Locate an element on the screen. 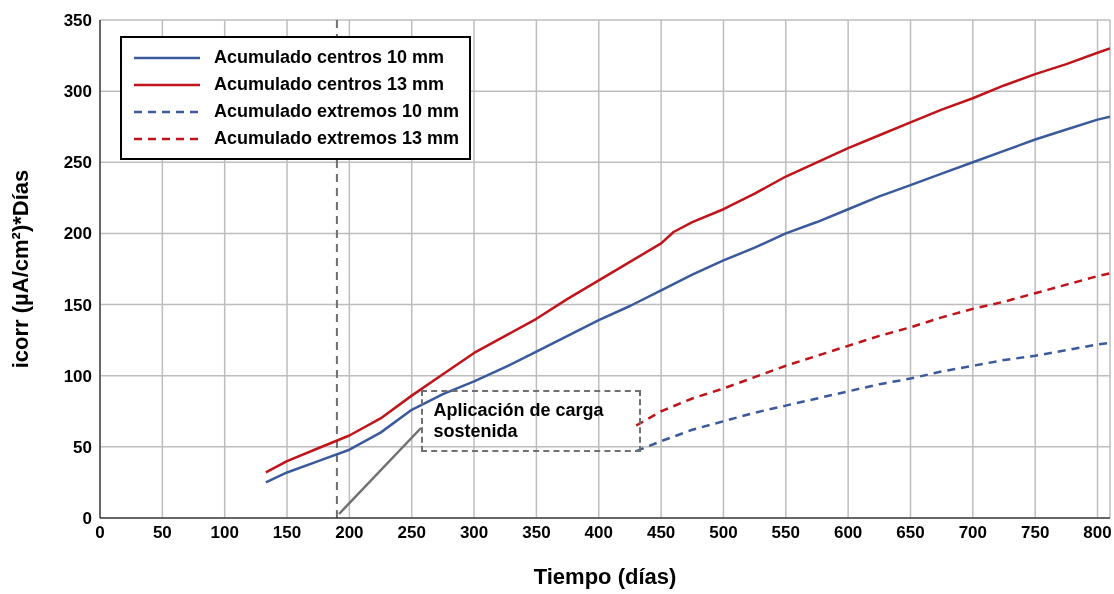 This screenshot has width=1114, height=594. x-tick-label: 500 is located at coordinates (723, 533).